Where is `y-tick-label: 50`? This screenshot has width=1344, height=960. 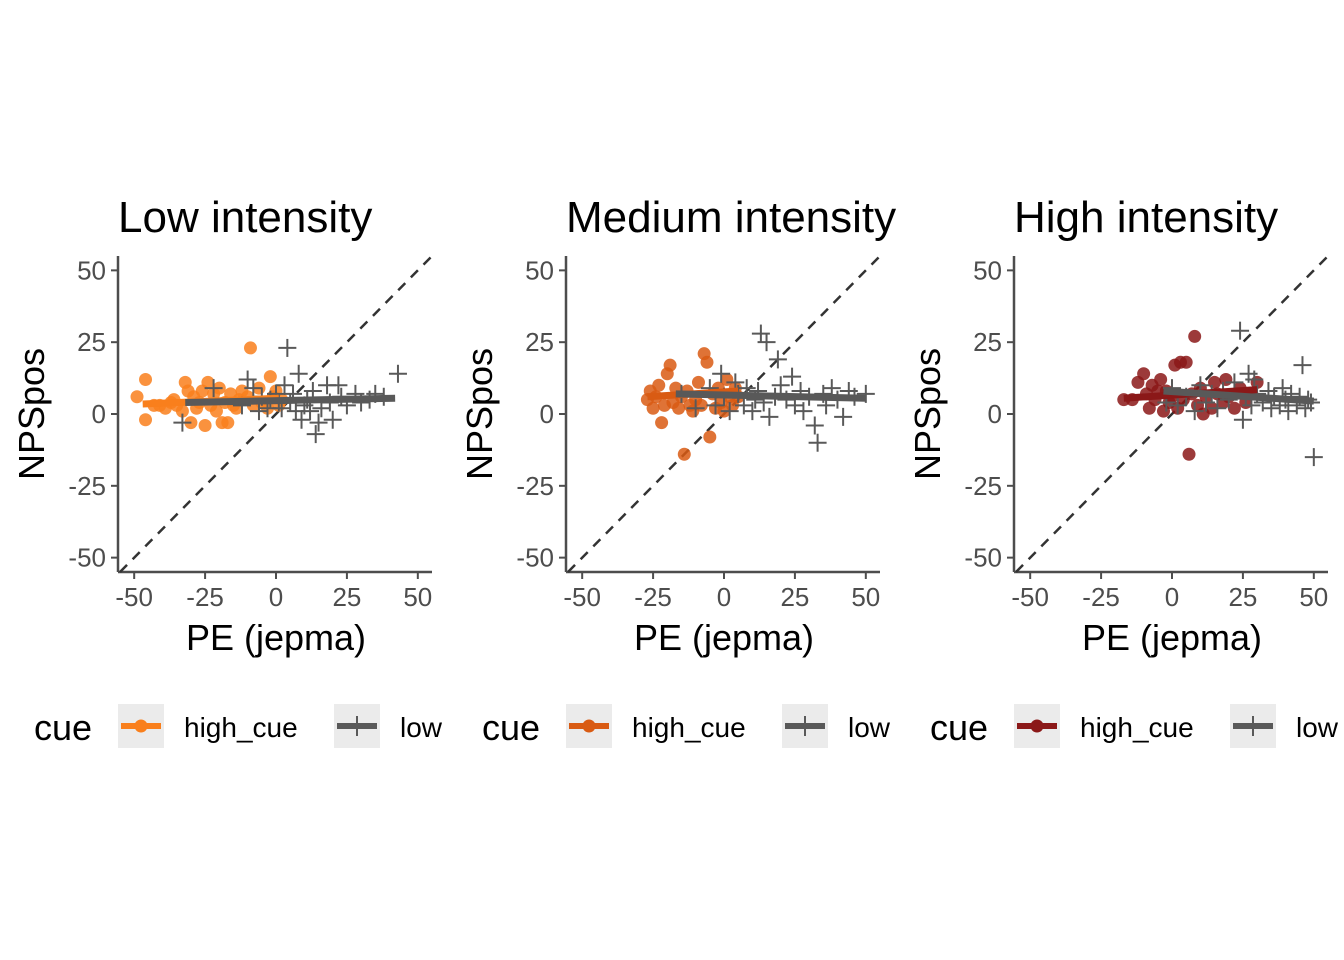 y-tick-label: 50 is located at coordinates (539, 270).